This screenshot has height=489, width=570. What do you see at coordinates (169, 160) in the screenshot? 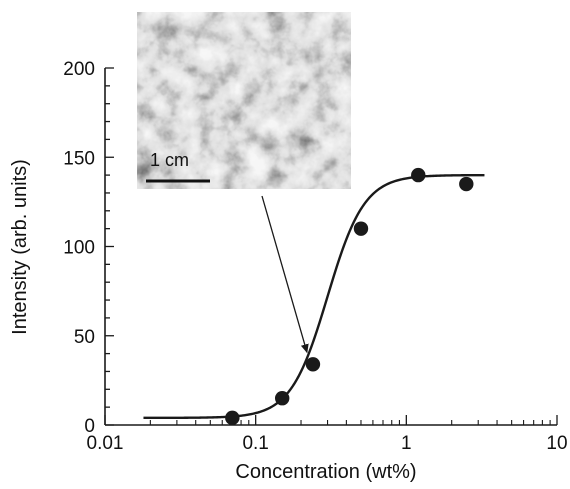
I see `scale-bar-label: 1 cm` at bounding box center [169, 160].